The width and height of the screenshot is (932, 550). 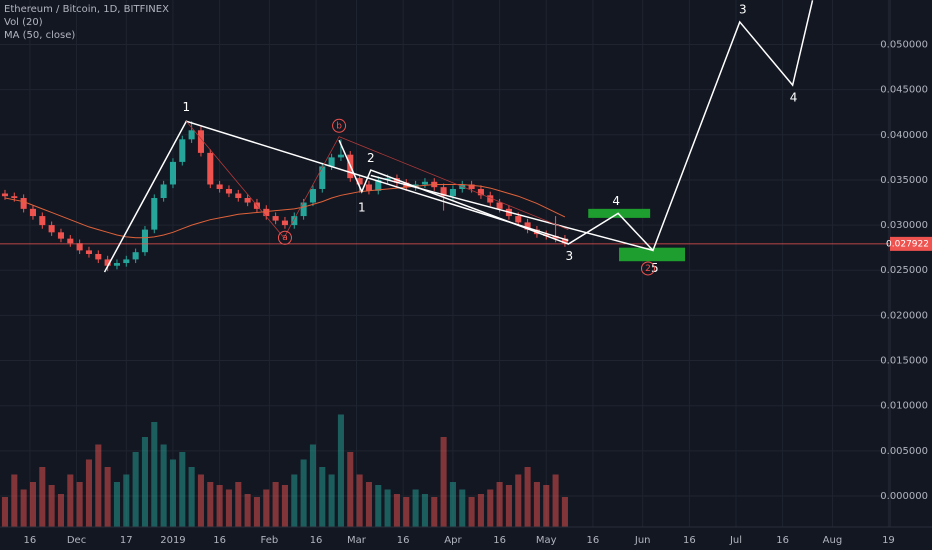 What do you see at coordinates (453, 540) in the screenshot?
I see `x-tick-label: Apr` at bounding box center [453, 540].